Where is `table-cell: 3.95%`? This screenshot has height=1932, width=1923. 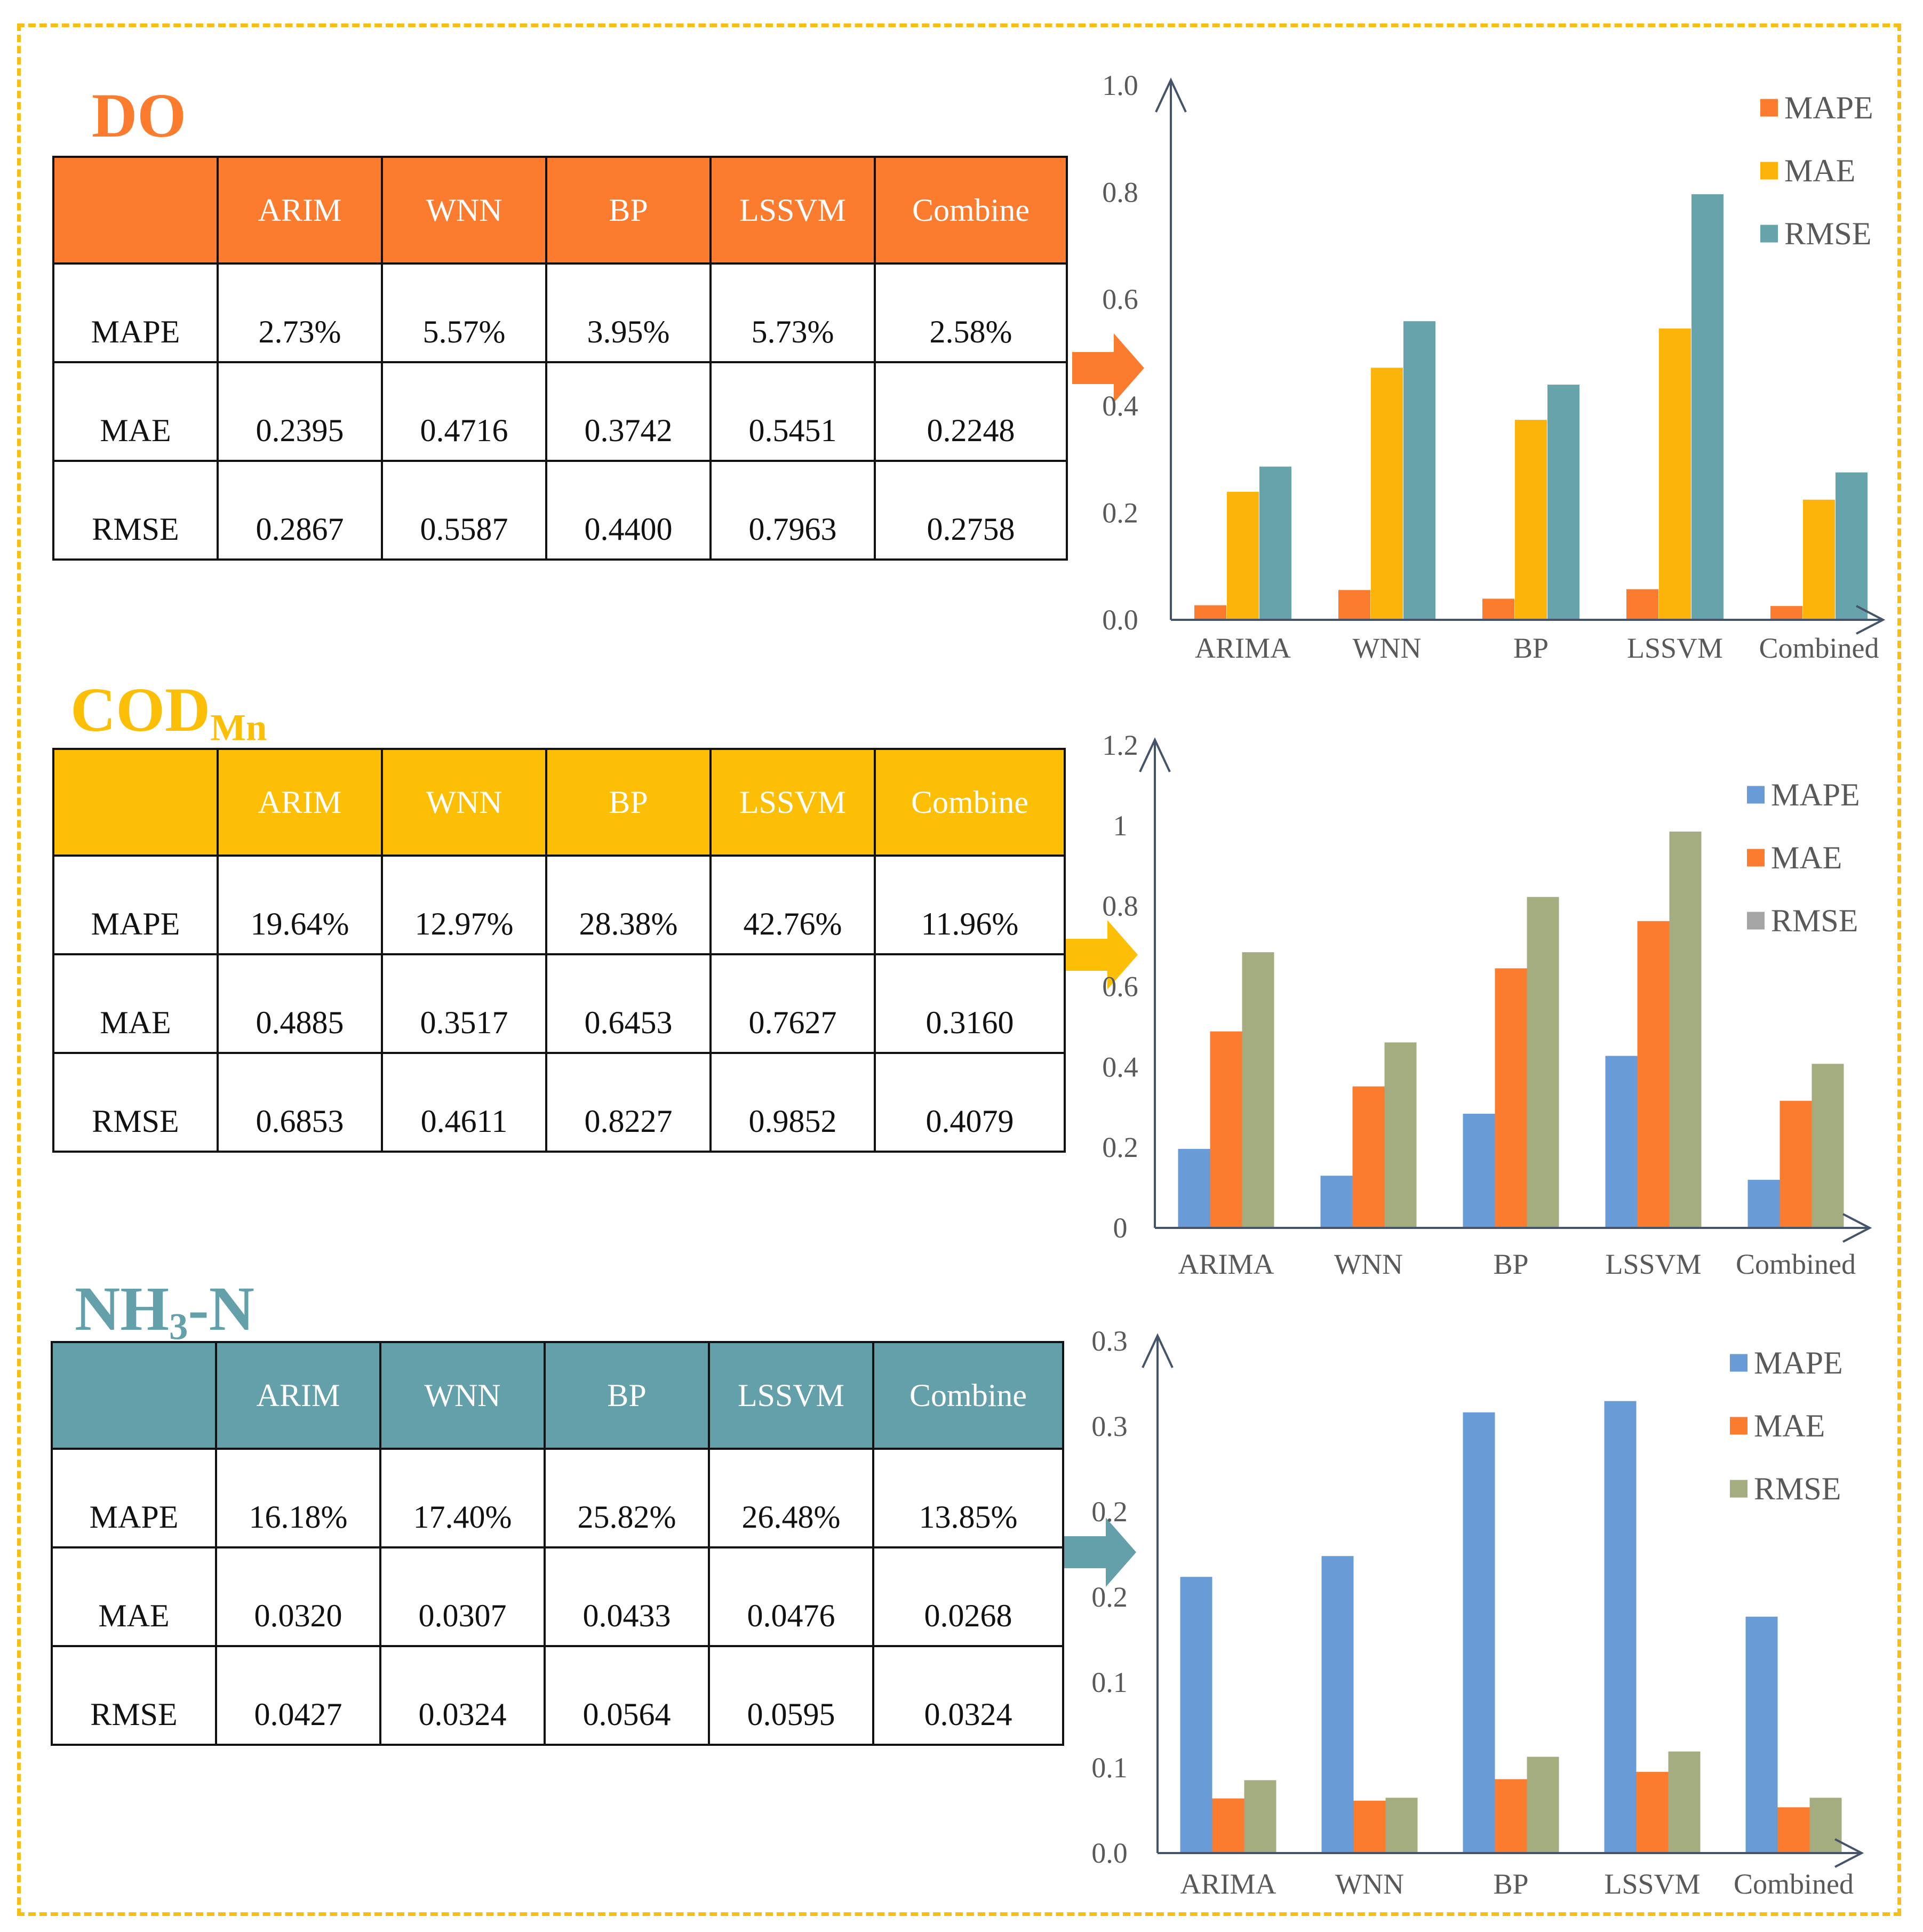
table-cell: 3.95% is located at coordinates (628, 313).